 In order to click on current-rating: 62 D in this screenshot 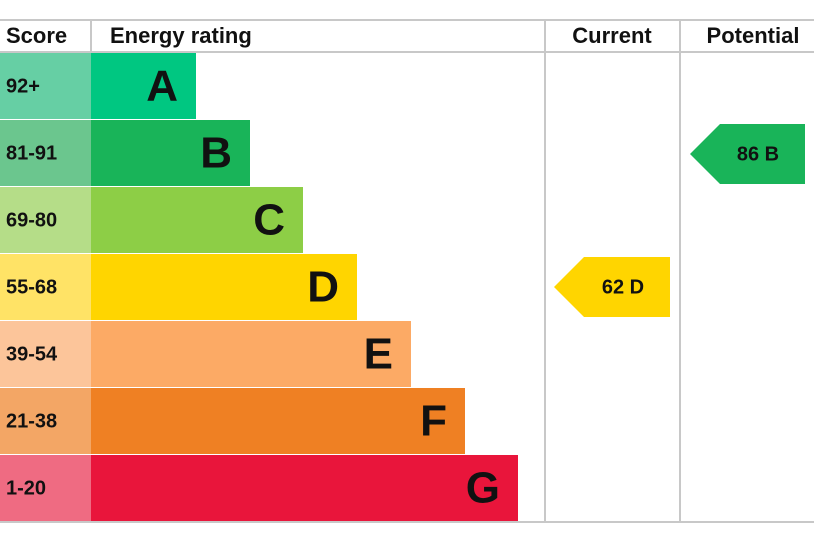, I will do `click(623, 287)`.